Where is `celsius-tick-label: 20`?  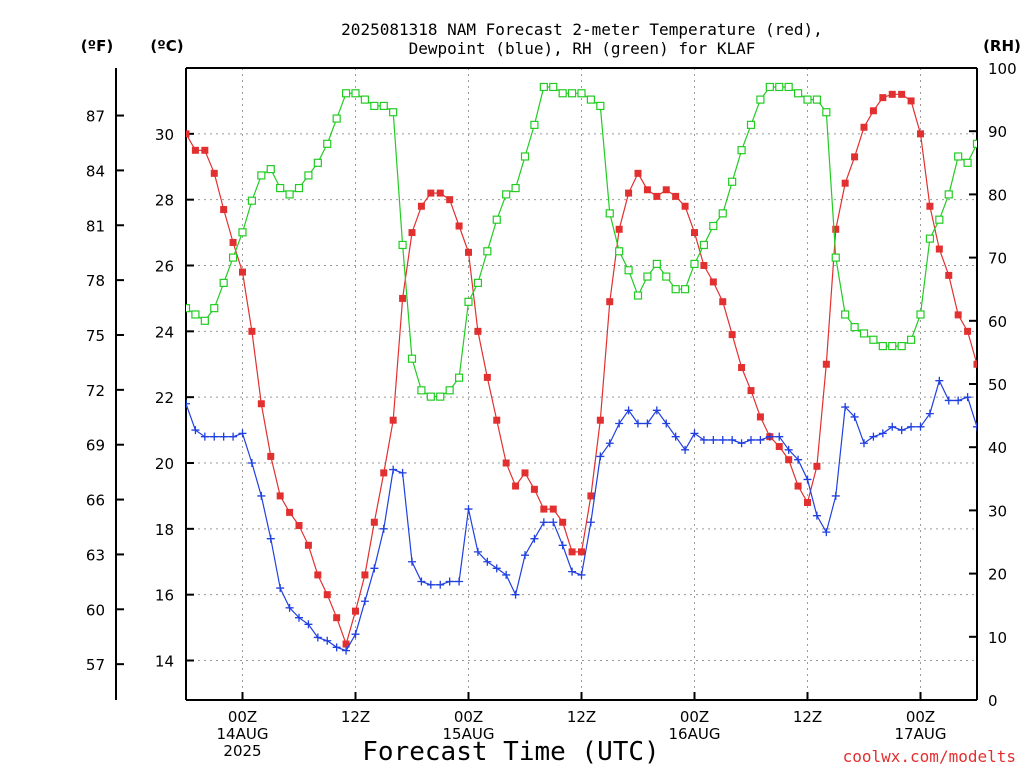 celsius-tick-label: 20 is located at coordinates (164, 464).